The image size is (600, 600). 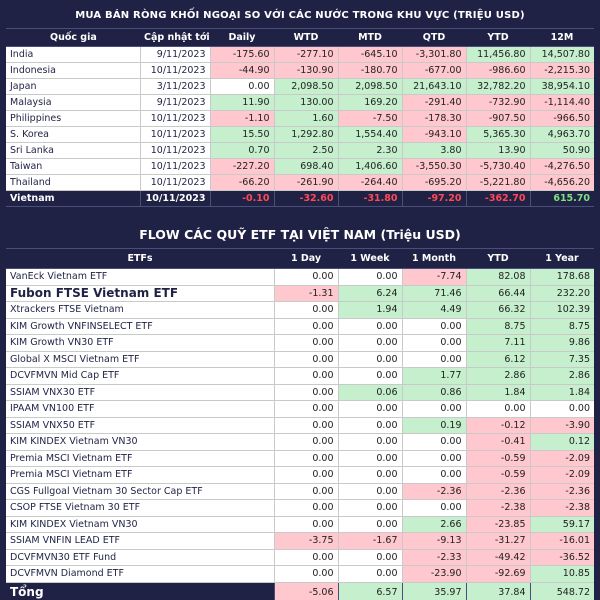 What do you see at coordinates (561, 508) in the screenshot?
I see `flow-value: -2.38` at bounding box center [561, 508].